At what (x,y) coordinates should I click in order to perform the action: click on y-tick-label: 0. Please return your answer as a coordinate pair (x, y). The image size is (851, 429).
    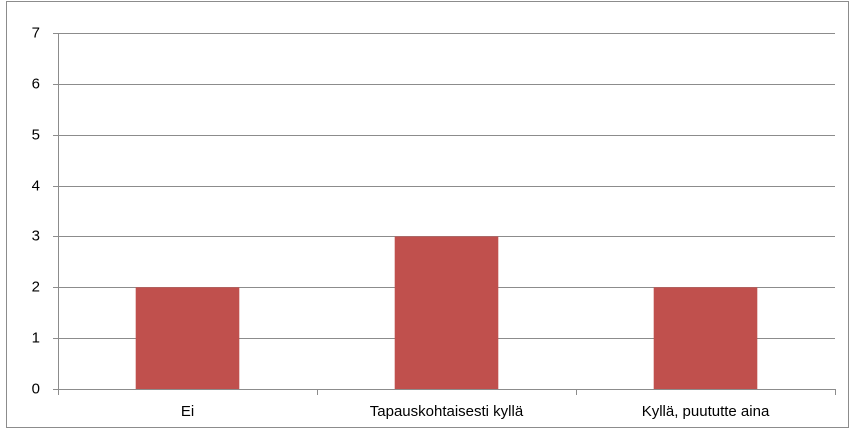
    Looking at the image, I should click on (36, 388).